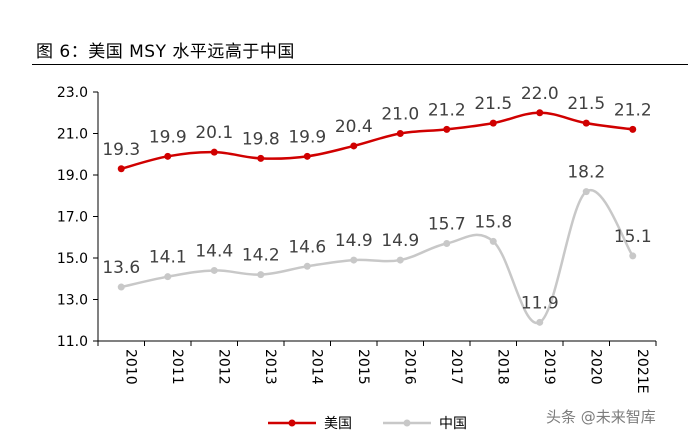 The height and width of the screenshot is (445, 692). What do you see at coordinates (642, 371) in the screenshot?
I see `x-tick-label: 2021E` at bounding box center [642, 371].